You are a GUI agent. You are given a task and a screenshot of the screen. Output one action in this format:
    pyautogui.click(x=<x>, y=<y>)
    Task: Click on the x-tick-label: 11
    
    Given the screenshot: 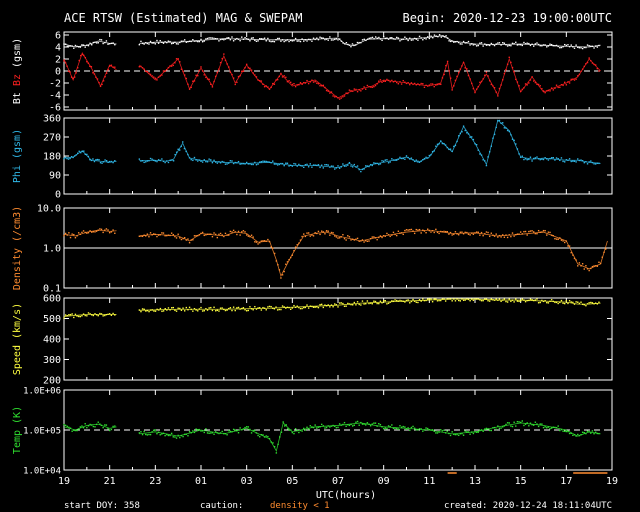 What is the action you would take?
    pyautogui.click(x=429, y=481)
    